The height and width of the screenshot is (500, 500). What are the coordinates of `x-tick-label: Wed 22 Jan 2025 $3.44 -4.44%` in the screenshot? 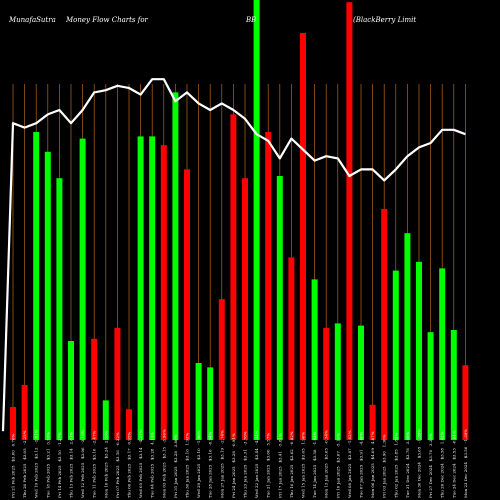 It's located at (256, 464).